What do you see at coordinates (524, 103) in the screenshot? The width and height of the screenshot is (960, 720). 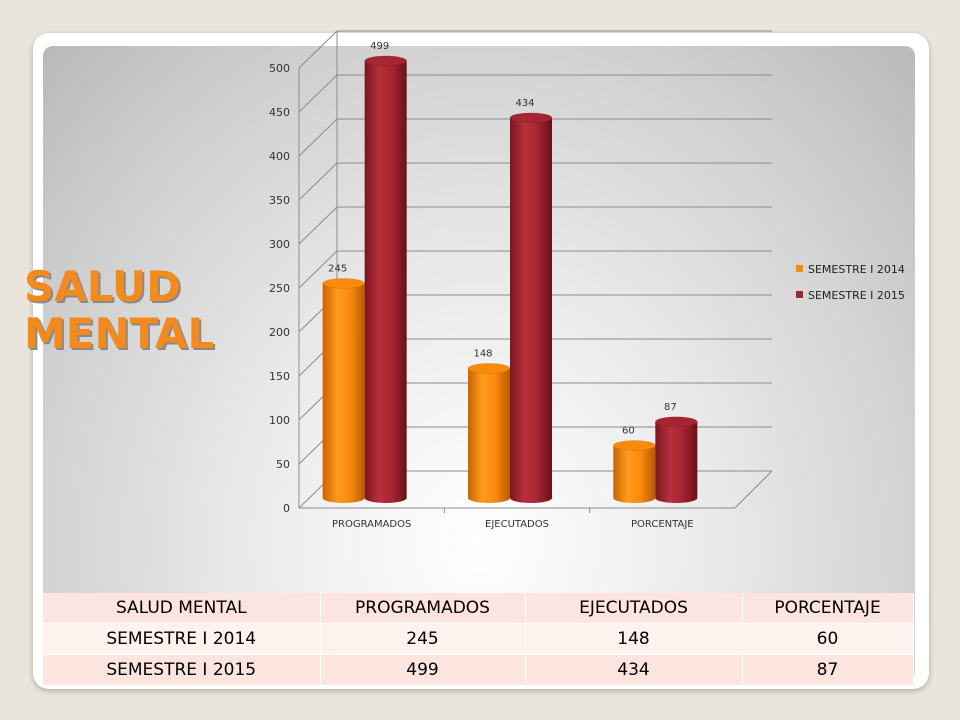 I see `data-label: 434` at bounding box center [524, 103].